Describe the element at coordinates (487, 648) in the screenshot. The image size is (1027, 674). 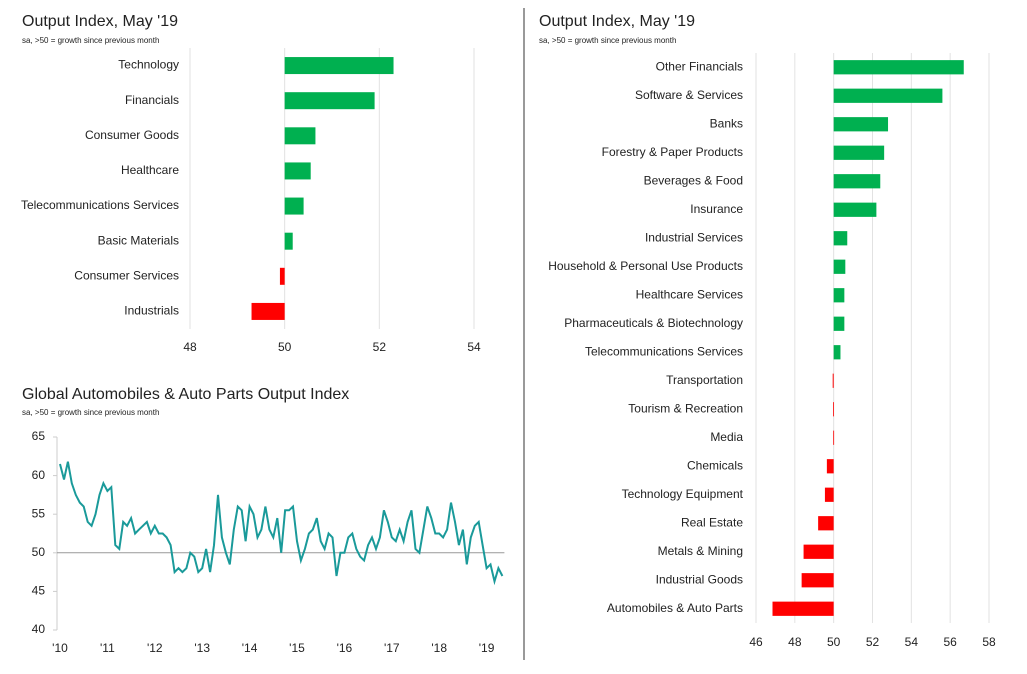
I see `x-tick-label: '19` at that location.